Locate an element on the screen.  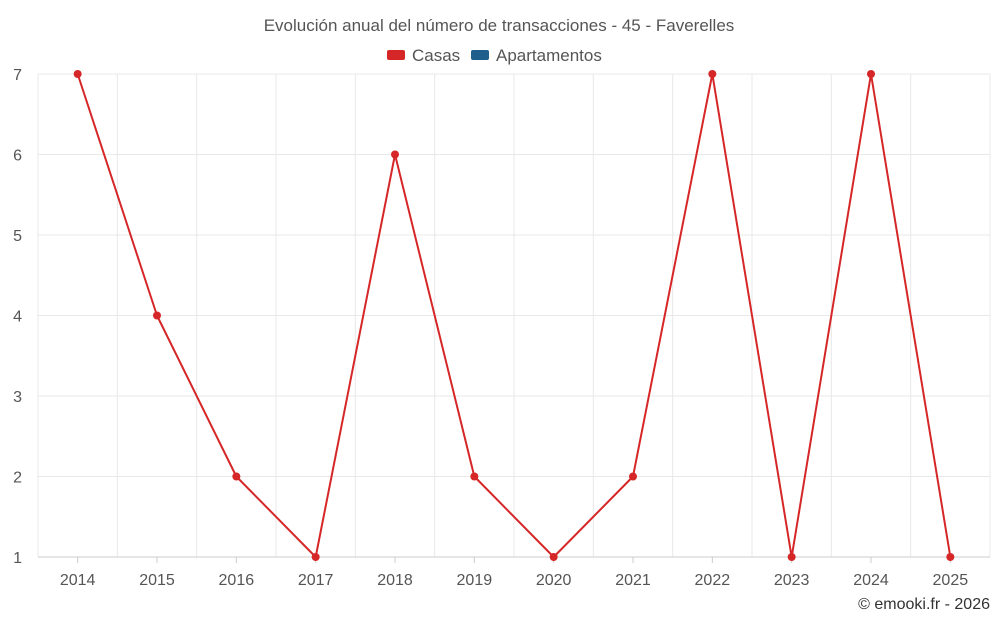
x-tick-label: 2025 is located at coordinates (951, 580).